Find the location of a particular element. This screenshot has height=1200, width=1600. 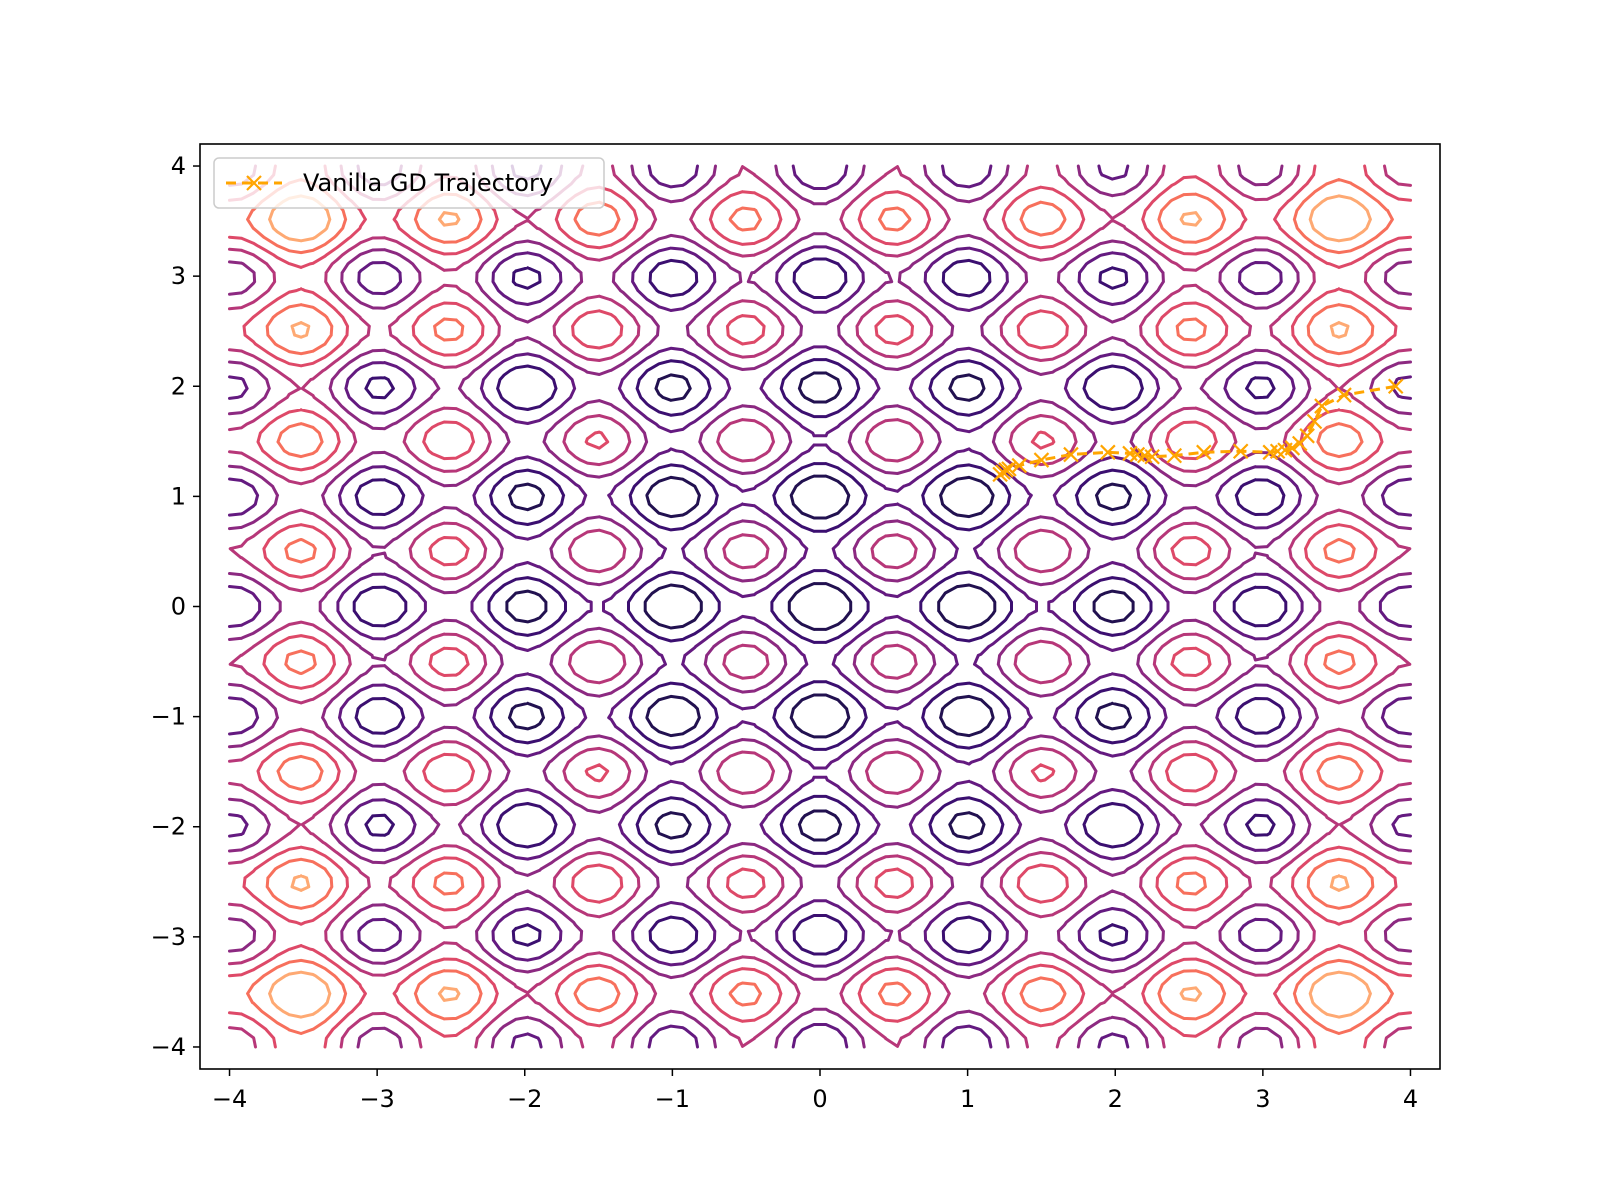

x-tick-label: 4 is located at coordinates (1410, 1099).